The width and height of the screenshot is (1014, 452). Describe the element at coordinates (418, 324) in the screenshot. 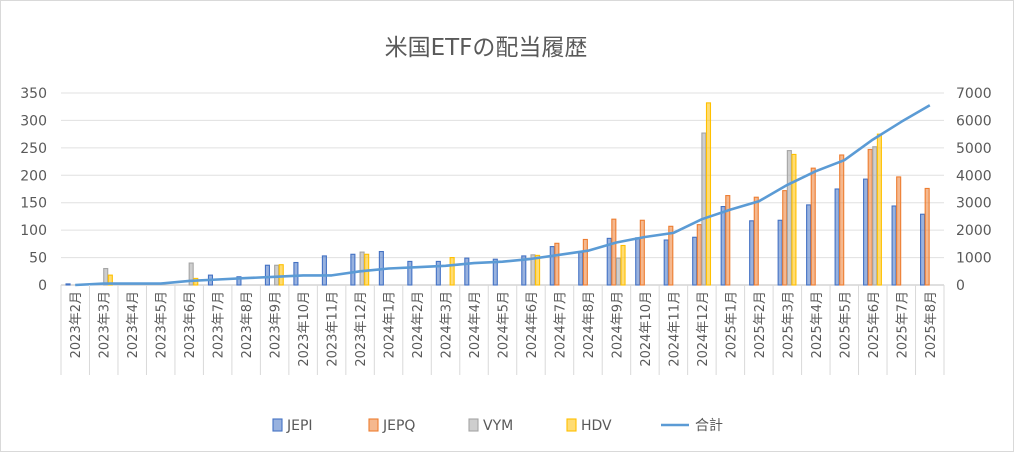

I see `x-tick-label: 2024年2月` at that location.